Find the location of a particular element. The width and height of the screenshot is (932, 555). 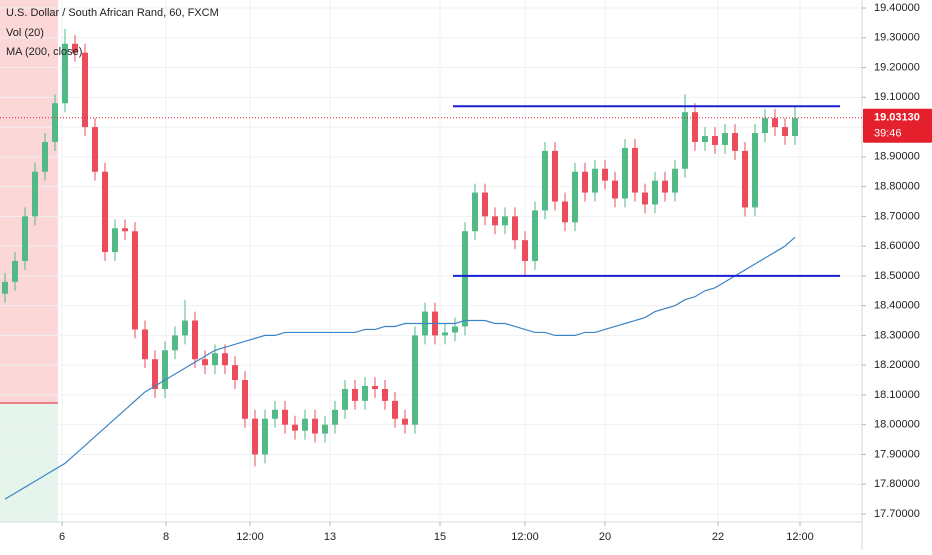

x-tick-label: 15 is located at coordinates (440, 537).